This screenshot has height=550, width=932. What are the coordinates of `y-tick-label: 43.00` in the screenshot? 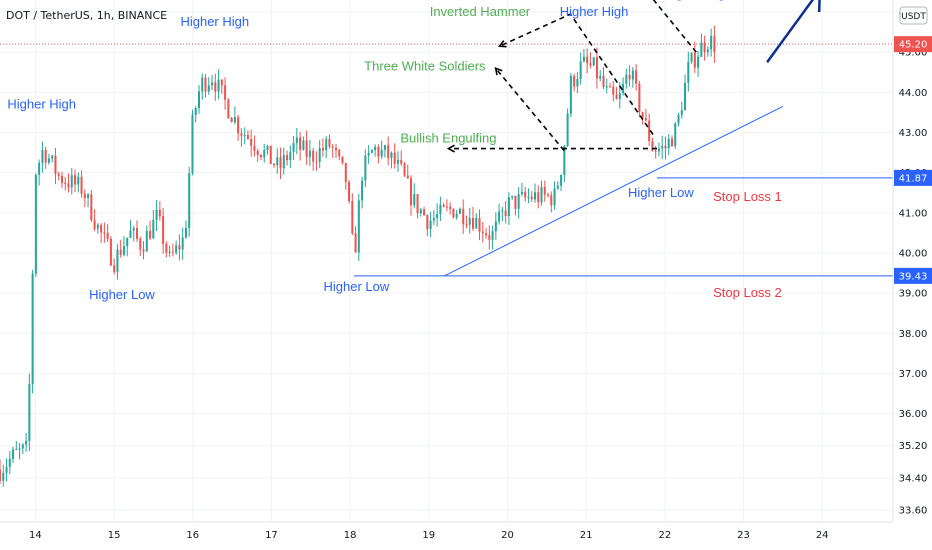 It's located at (913, 133).